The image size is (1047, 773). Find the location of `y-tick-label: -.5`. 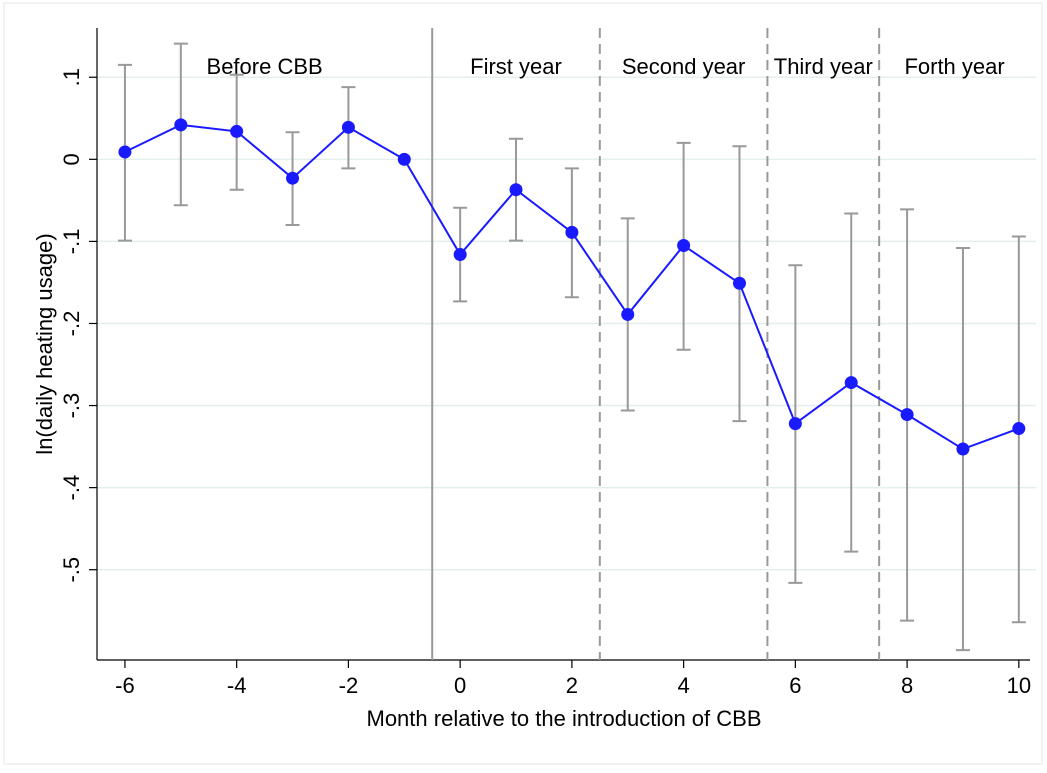

y-tick-label: -.5 is located at coordinates (71, 570).